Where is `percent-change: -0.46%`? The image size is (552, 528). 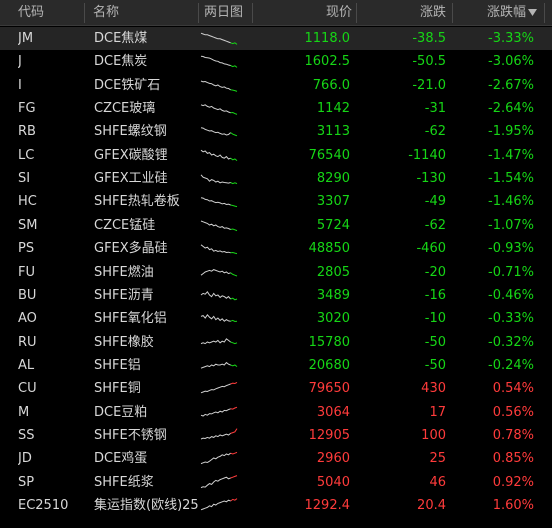
percent-change: -0.46% is located at coordinates (511, 295).